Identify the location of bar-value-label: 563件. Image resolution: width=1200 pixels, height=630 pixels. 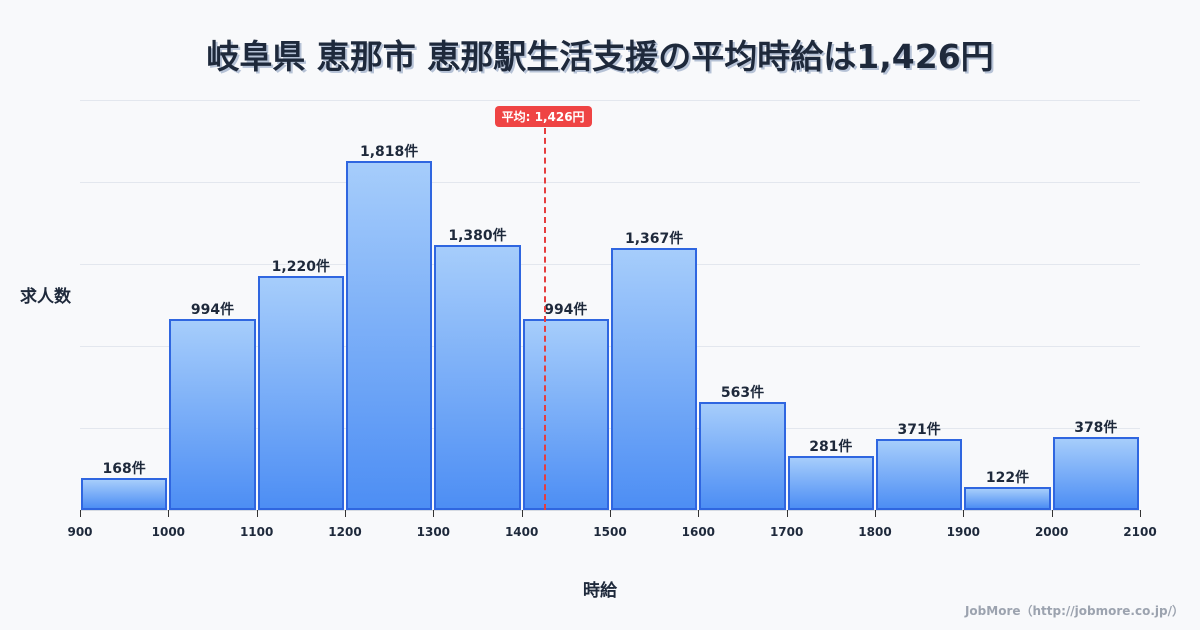
(742, 392).